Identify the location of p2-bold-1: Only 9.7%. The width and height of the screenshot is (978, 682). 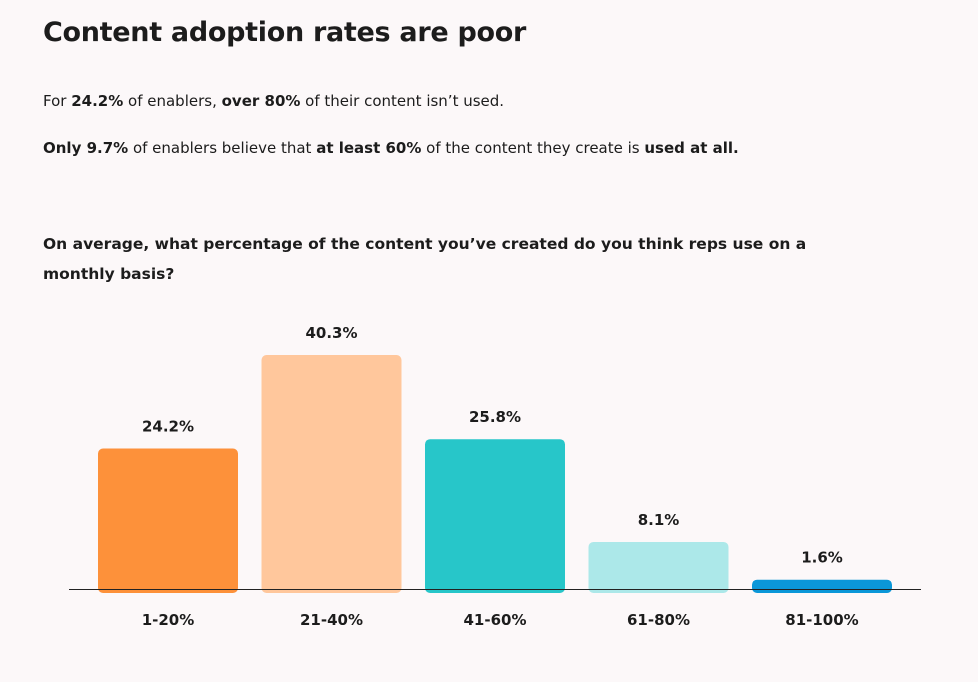
(86, 148).